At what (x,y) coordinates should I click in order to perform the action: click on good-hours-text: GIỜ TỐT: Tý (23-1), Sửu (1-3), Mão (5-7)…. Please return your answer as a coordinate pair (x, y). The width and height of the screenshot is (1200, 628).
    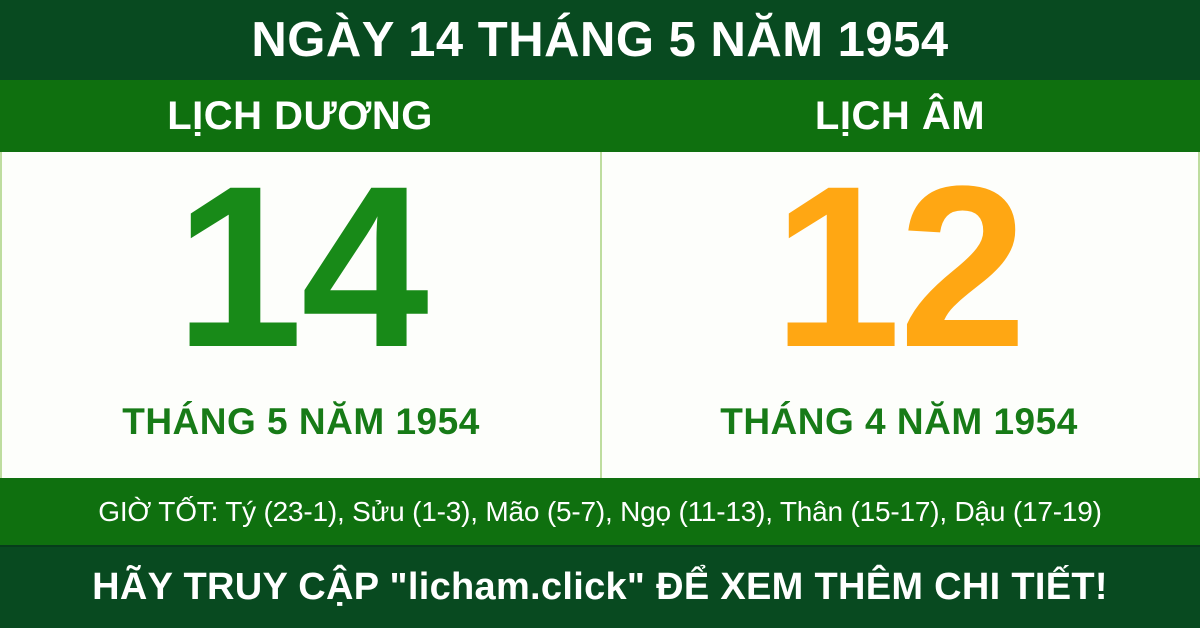
    Looking at the image, I should click on (600, 511).